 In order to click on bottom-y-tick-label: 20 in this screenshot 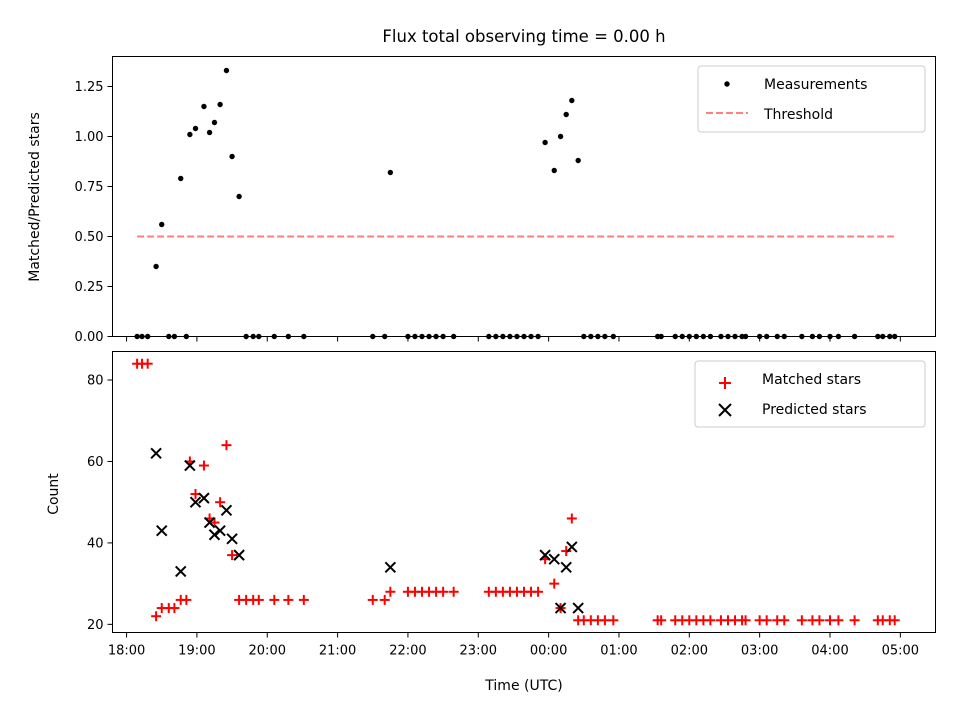, I will do `click(95, 625)`.